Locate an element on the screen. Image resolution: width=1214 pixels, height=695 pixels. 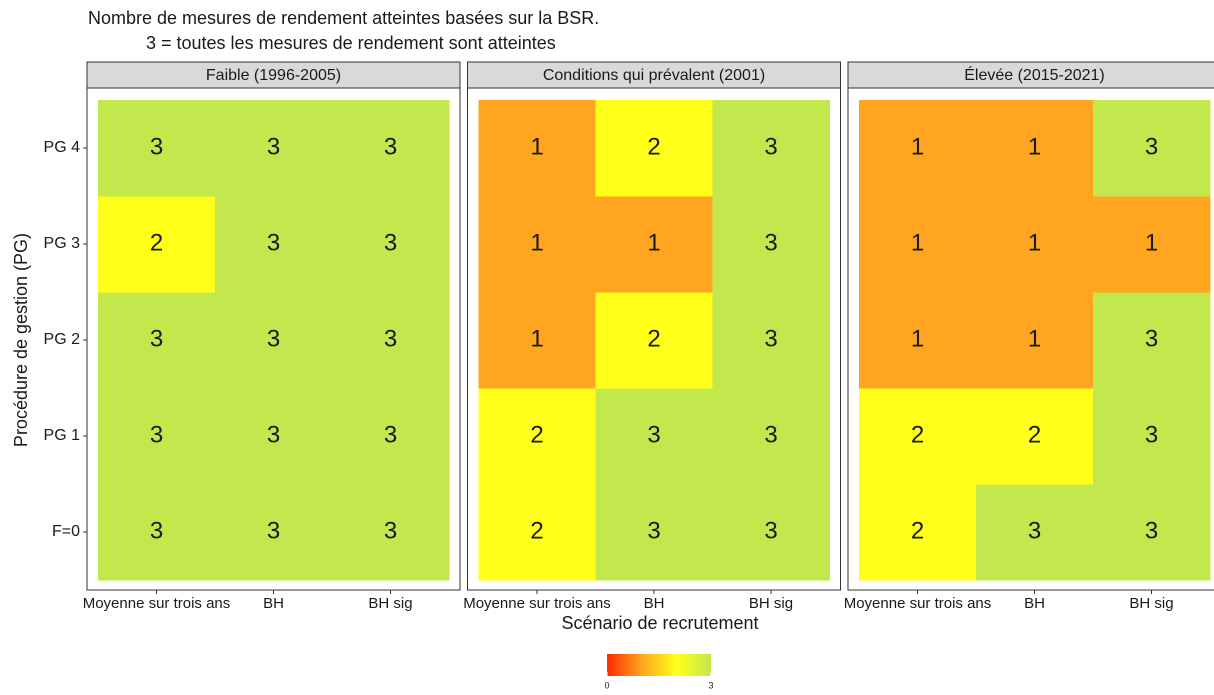
facet-label: Faible (1996-2005) is located at coordinates (273, 75).